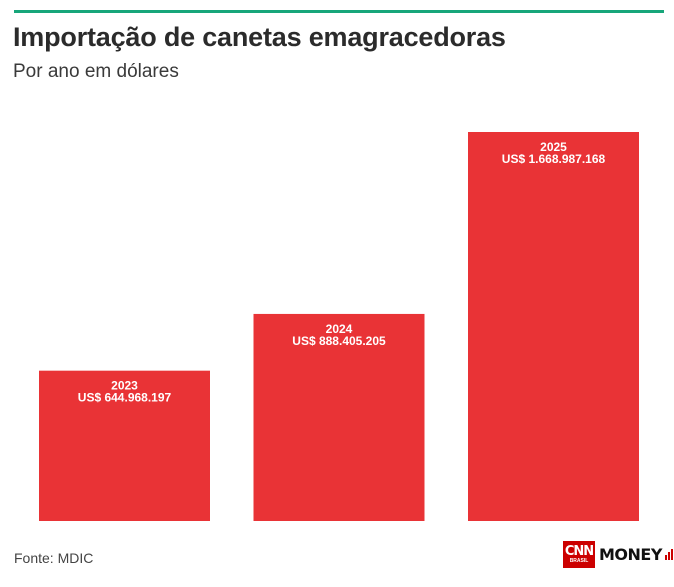 The height and width of the screenshot is (587, 674). What do you see at coordinates (630, 554) in the screenshot?
I see `logo-money-text: MONEY` at bounding box center [630, 554].